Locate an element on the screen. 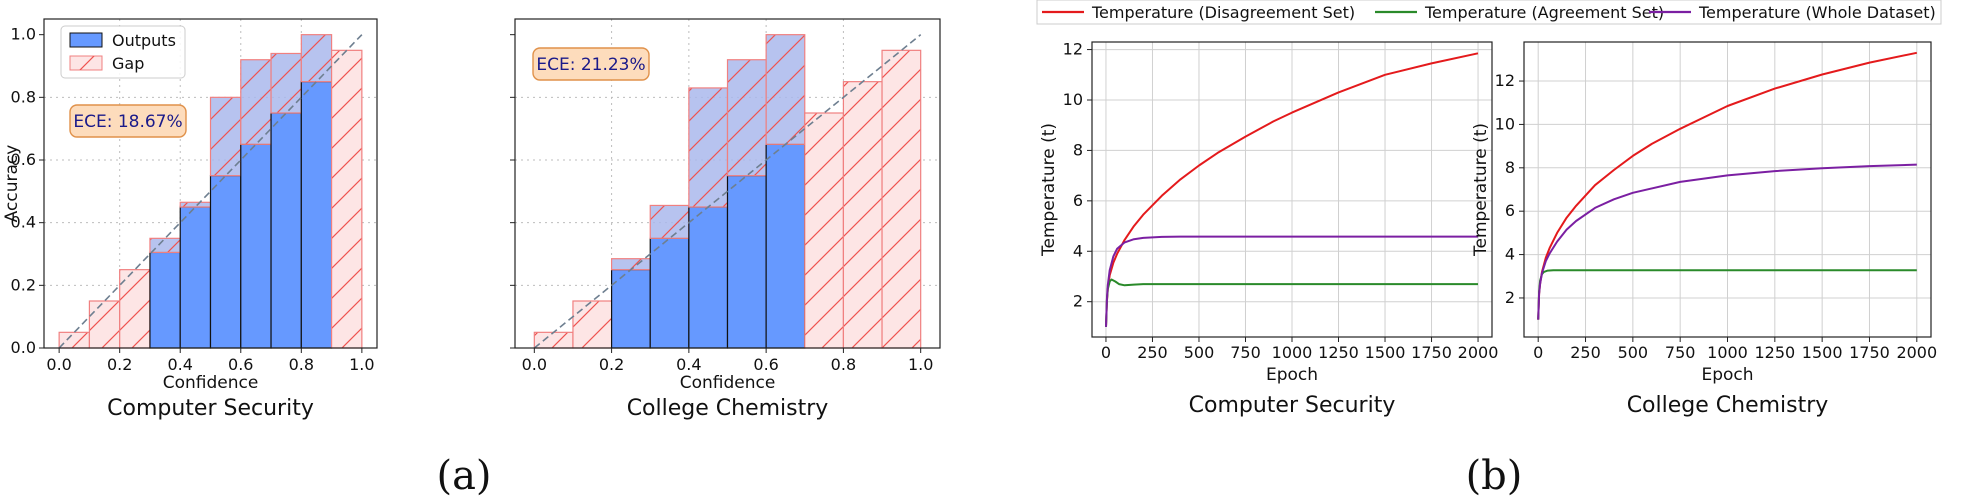 The width and height of the screenshot is (1968, 502). legend-swatch-gap-hatch is located at coordinates (86, 63).